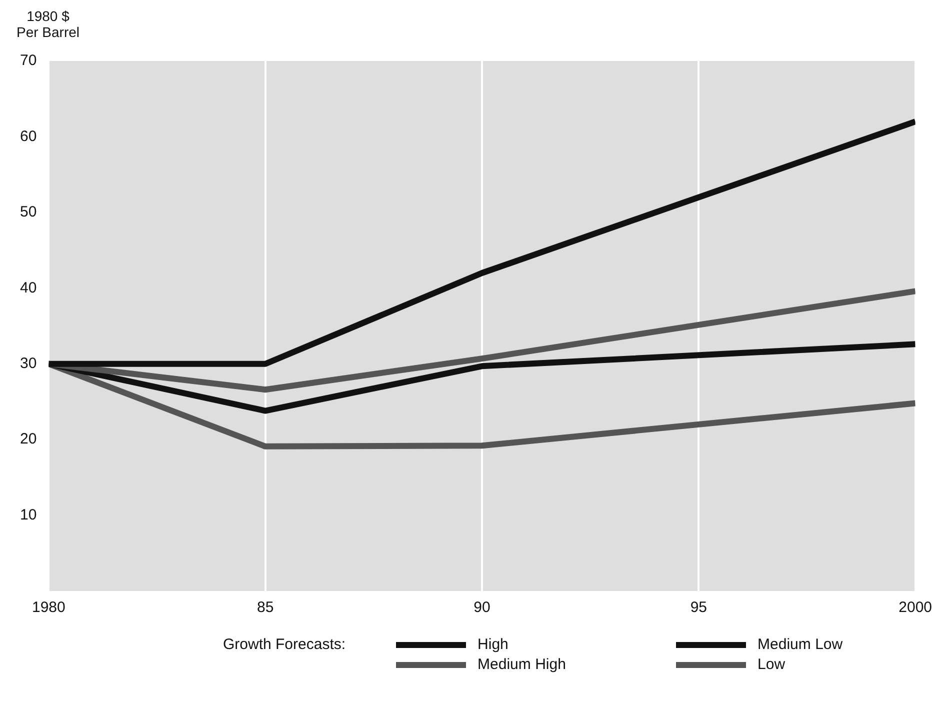 This screenshot has height=713, width=948. What do you see at coordinates (482, 607) in the screenshot?
I see `x-tick-label: 90` at bounding box center [482, 607].